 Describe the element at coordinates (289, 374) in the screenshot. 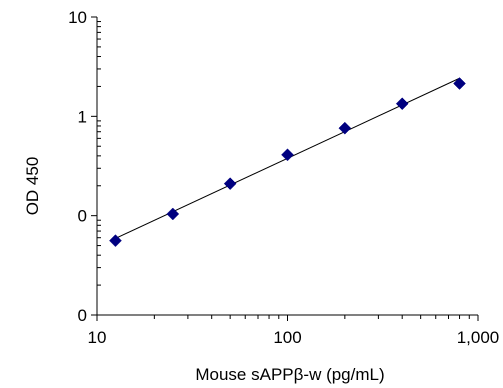

I see `x-axis-label: Mouse sAPPβ-w (pg/mL)` at that location.